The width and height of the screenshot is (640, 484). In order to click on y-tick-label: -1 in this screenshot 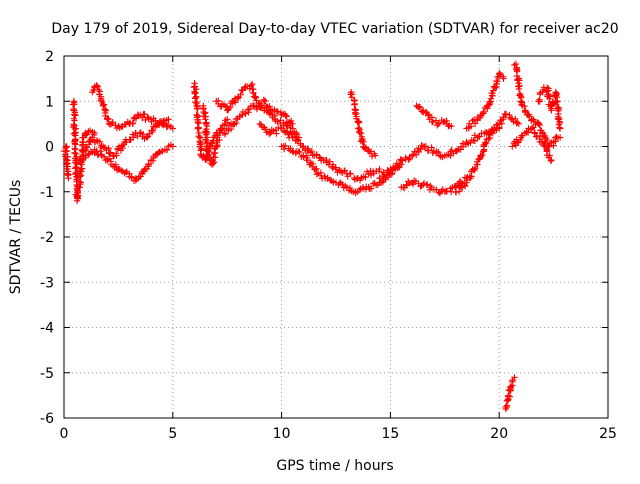, I will do `click(47, 193)`.